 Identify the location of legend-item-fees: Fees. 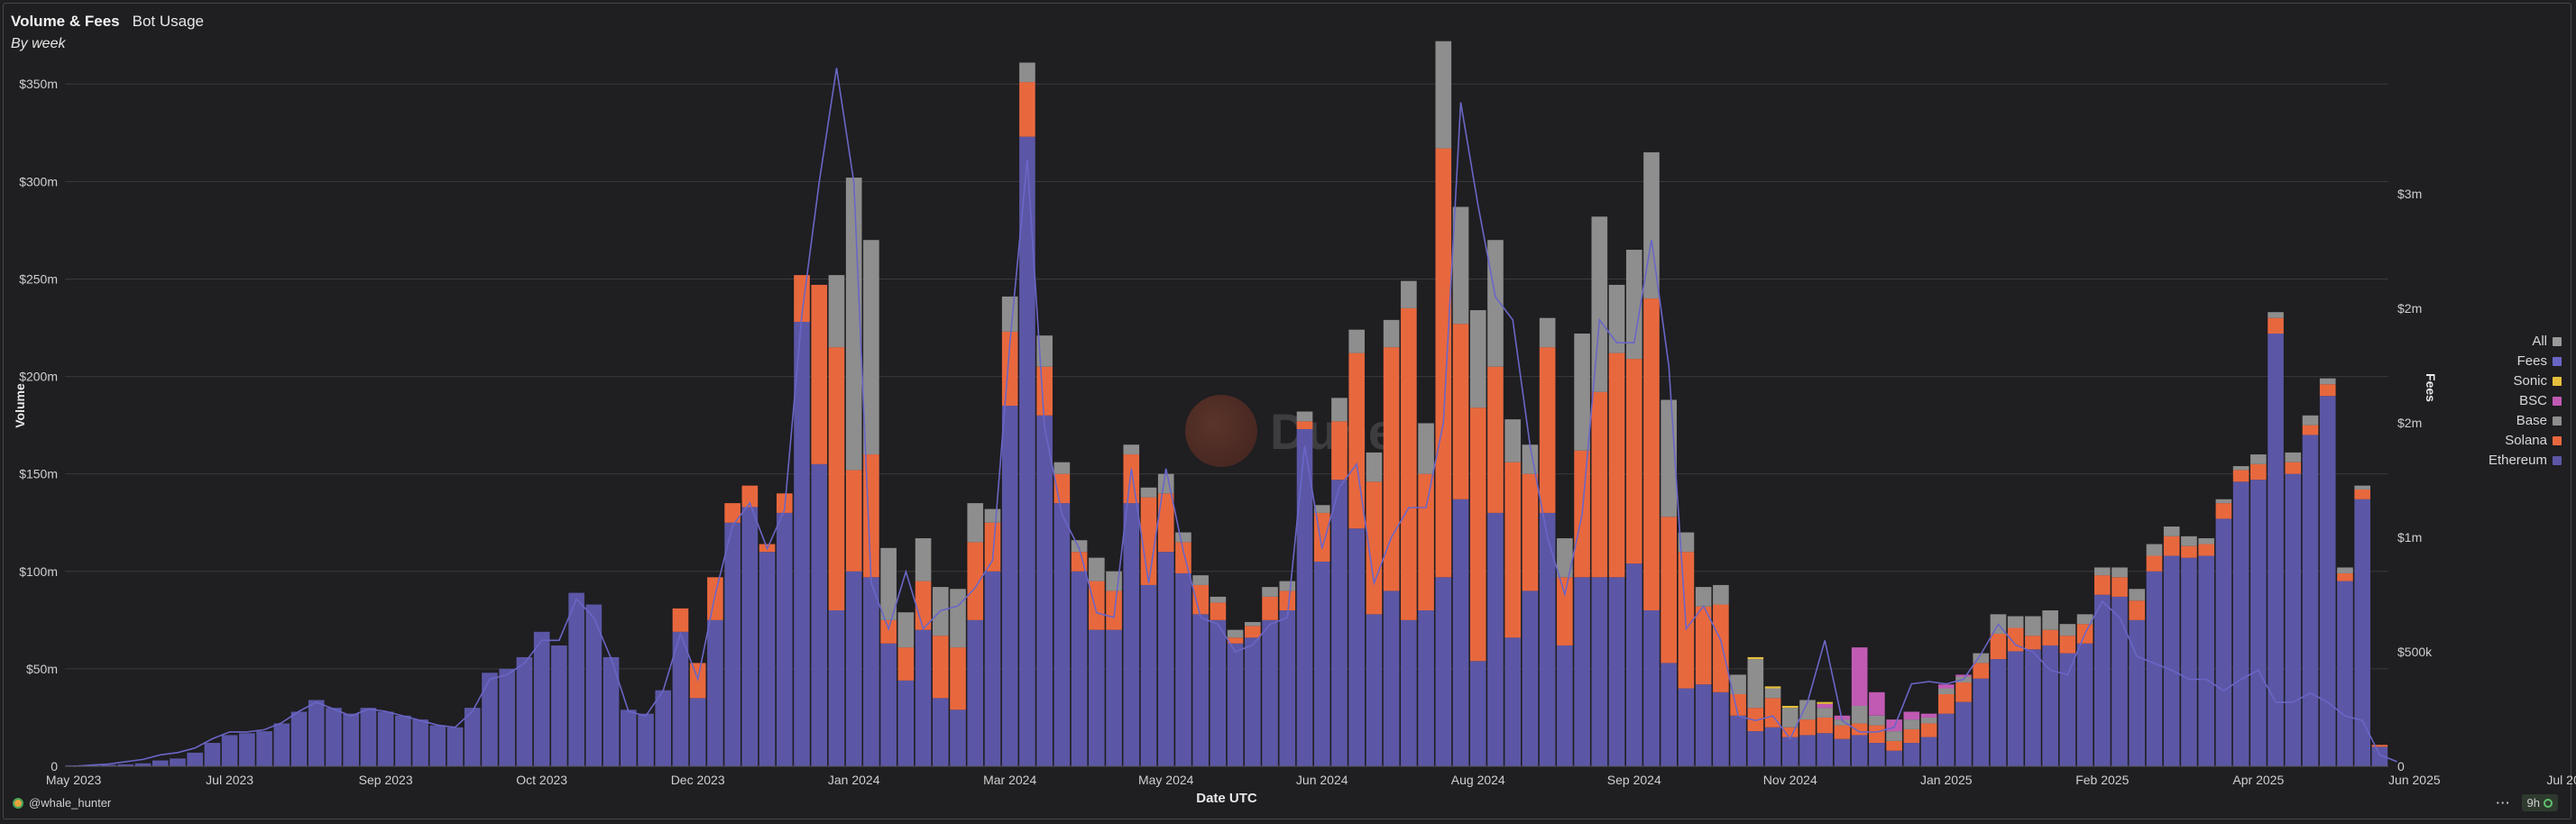
(2525, 361).